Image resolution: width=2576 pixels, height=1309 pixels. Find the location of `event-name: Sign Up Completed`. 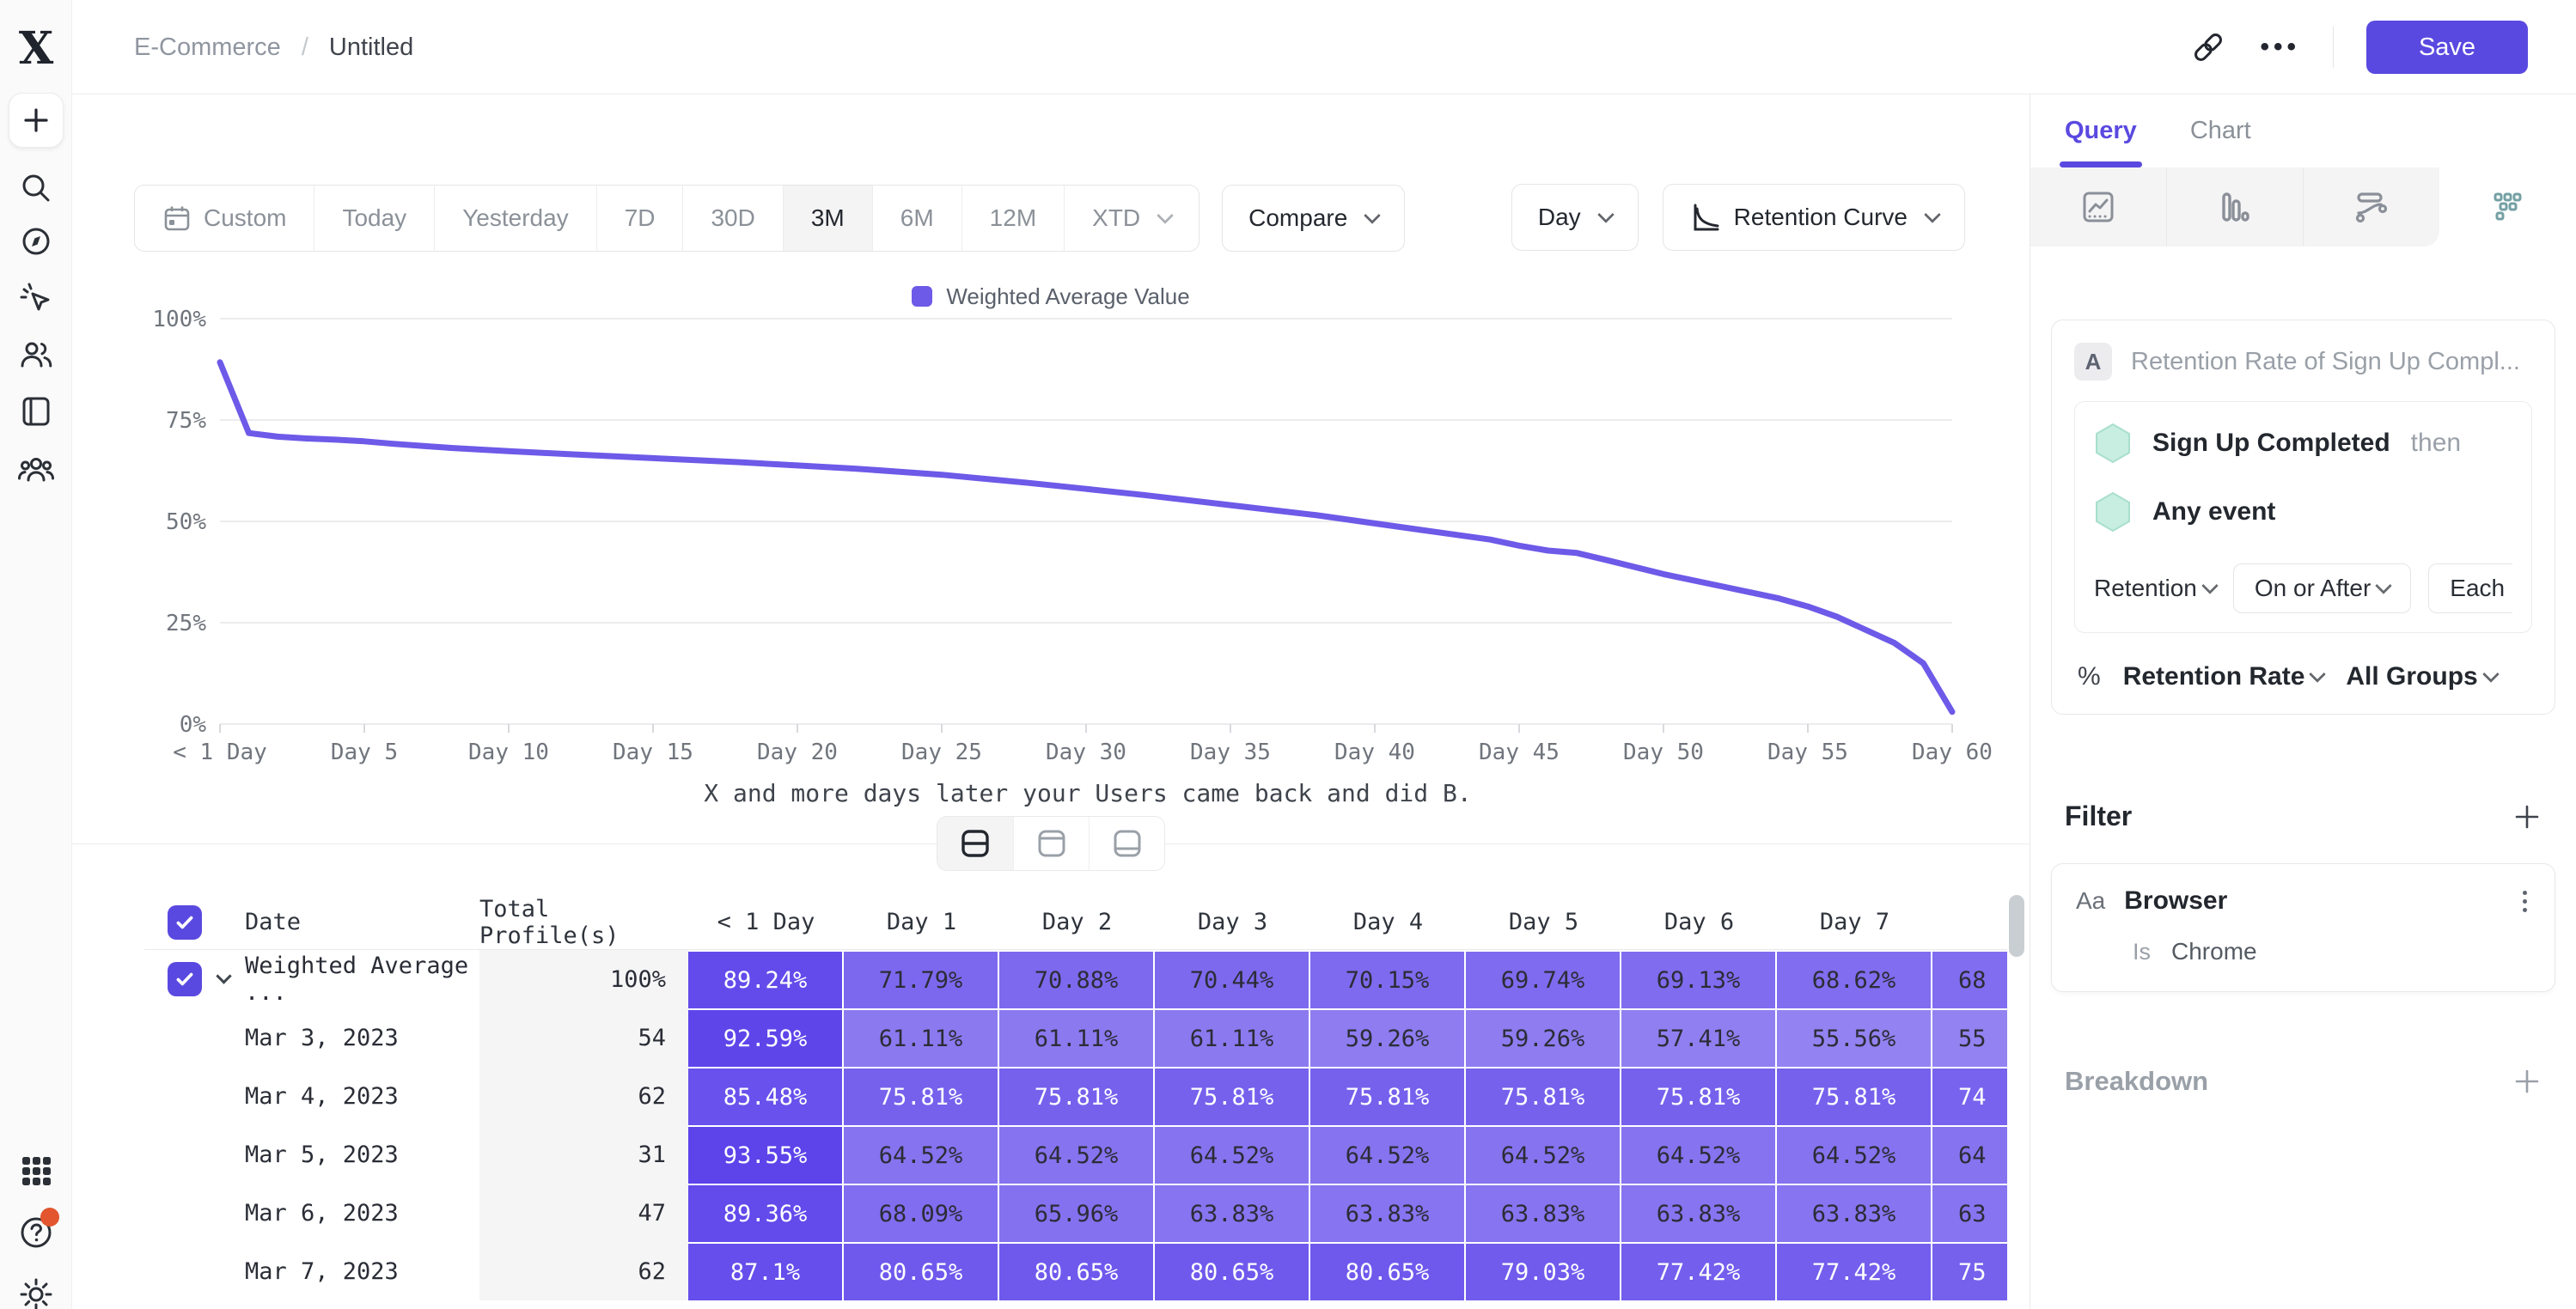

event-name: Sign Up Completed is located at coordinates (2271, 443).